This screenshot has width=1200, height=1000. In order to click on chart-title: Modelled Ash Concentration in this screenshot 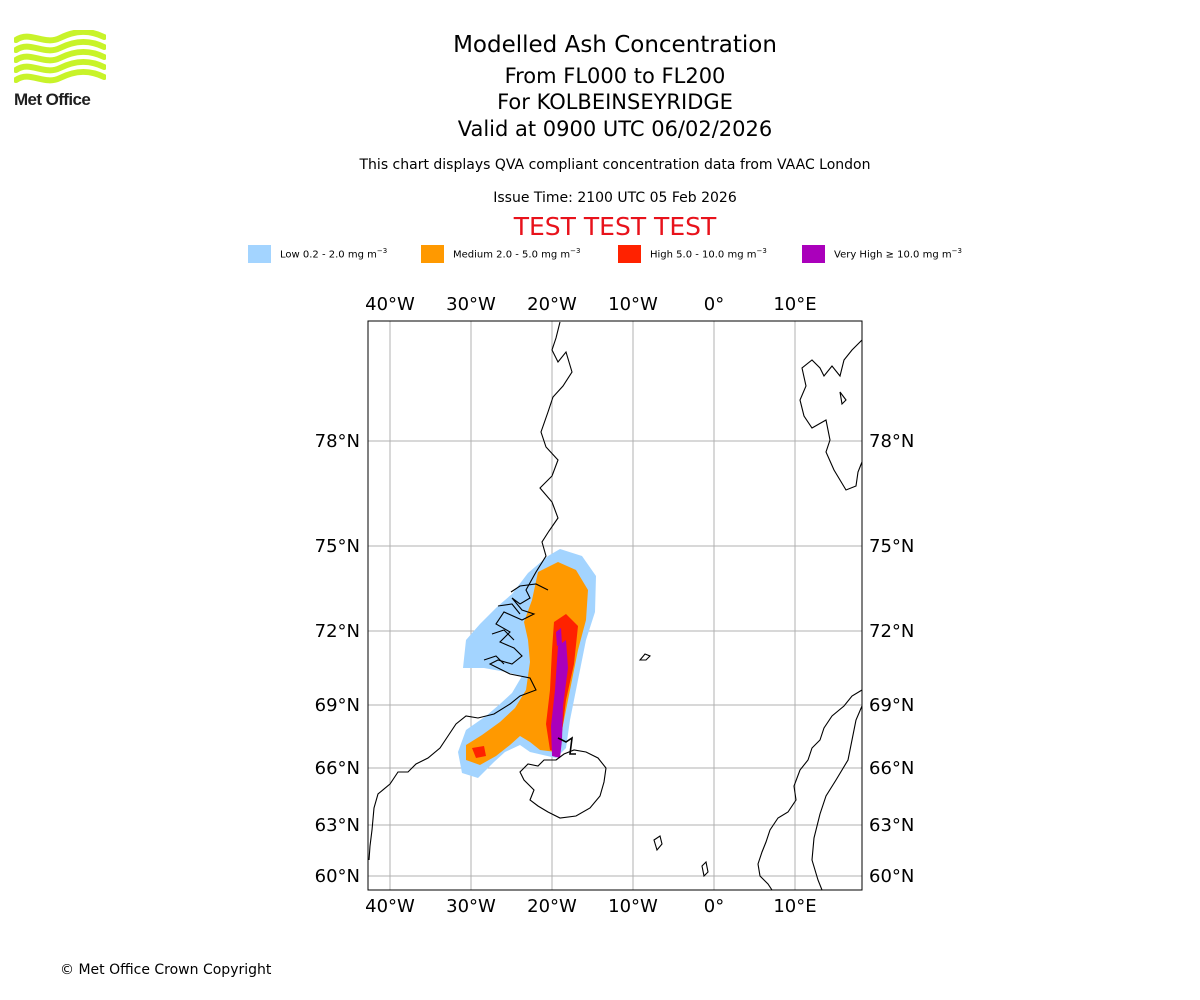, I will do `click(615, 45)`.